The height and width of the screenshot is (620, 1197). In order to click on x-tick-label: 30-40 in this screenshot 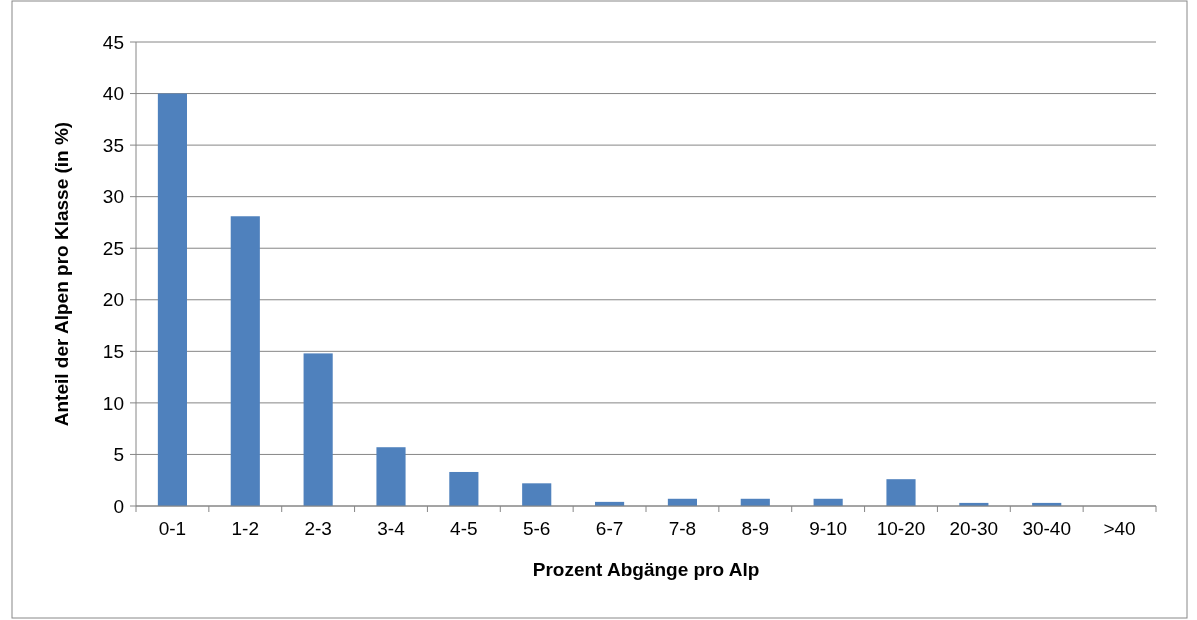, I will do `click(1047, 528)`.